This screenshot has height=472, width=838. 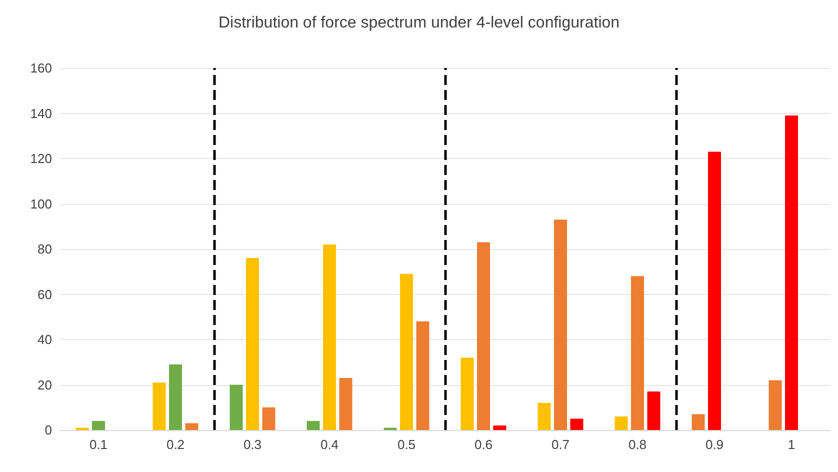 What do you see at coordinates (792, 444) in the screenshot?
I see `x-tick-label: 1` at bounding box center [792, 444].